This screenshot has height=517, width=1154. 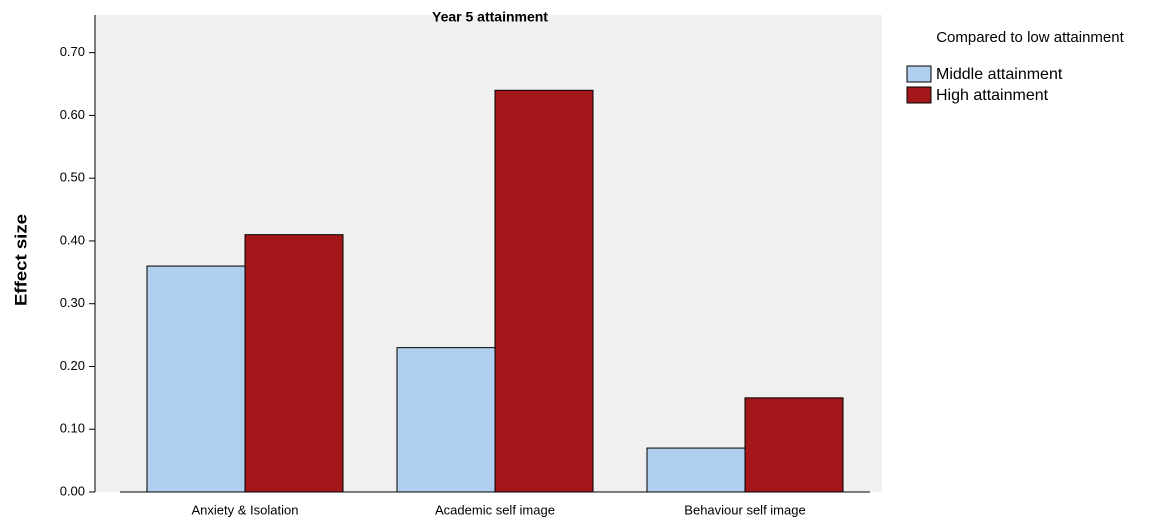 What do you see at coordinates (20, 260) in the screenshot?
I see `y-axis-label: Effect size` at bounding box center [20, 260].